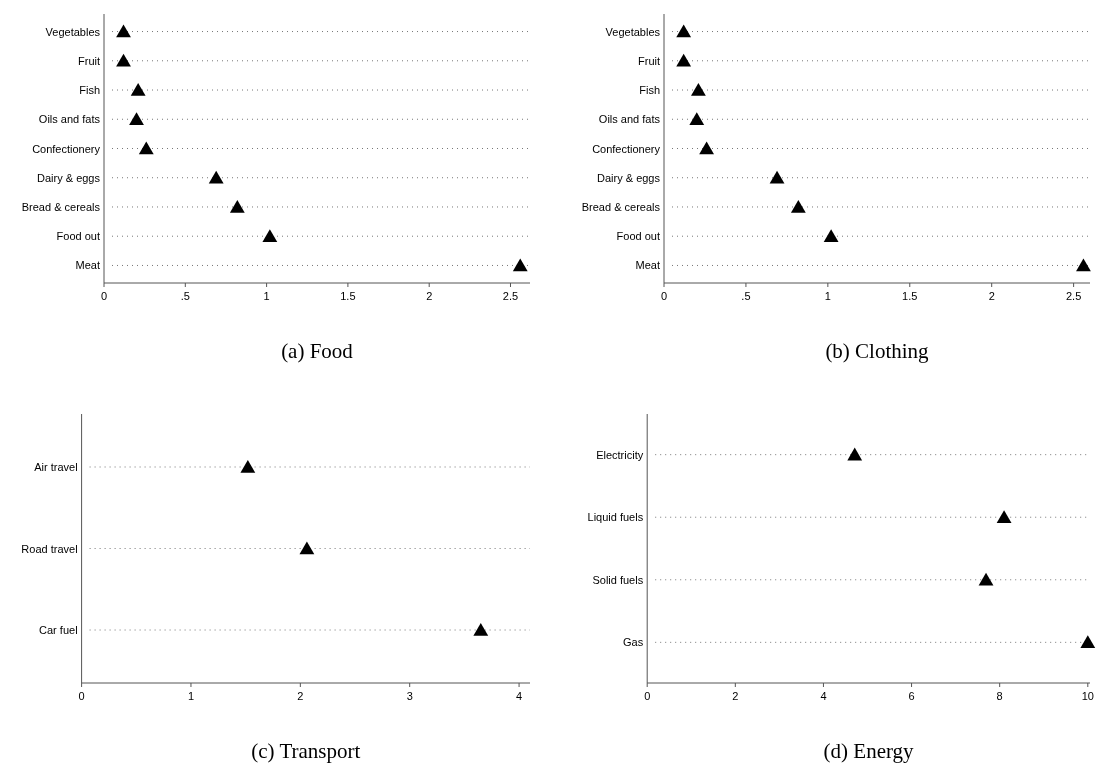 This screenshot has width=1105, height=784. I want to click on y-tick-label: Road travel, so click(49, 548).